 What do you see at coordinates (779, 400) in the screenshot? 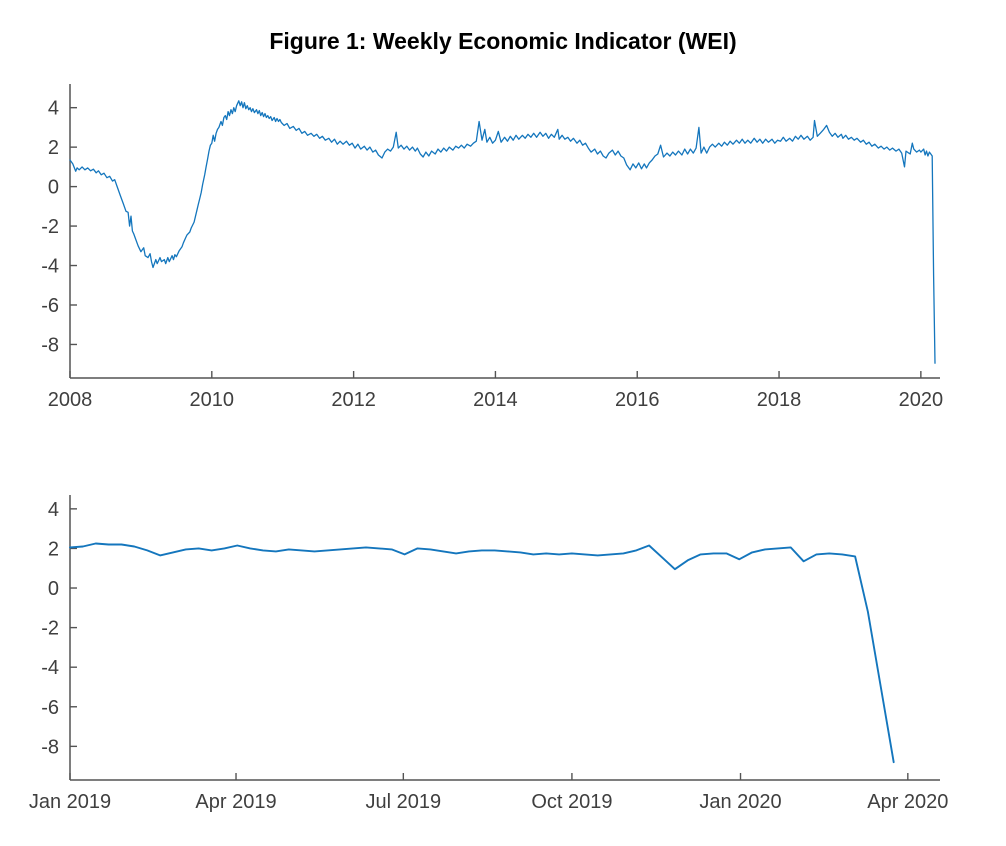
I see `x-tick-label: 2018` at bounding box center [779, 400].